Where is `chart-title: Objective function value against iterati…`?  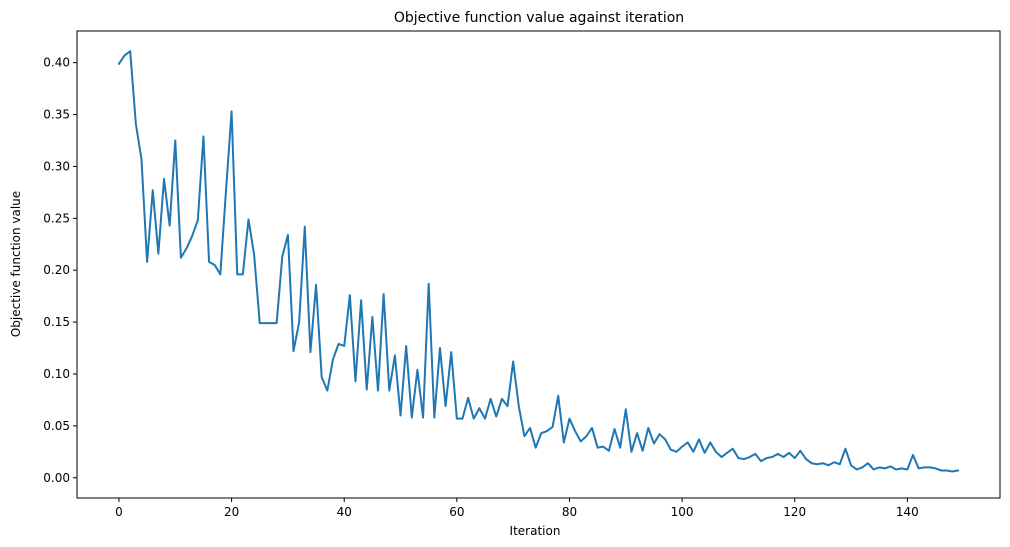
chart-title: Objective function value against iterati… is located at coordinates (539, 18).